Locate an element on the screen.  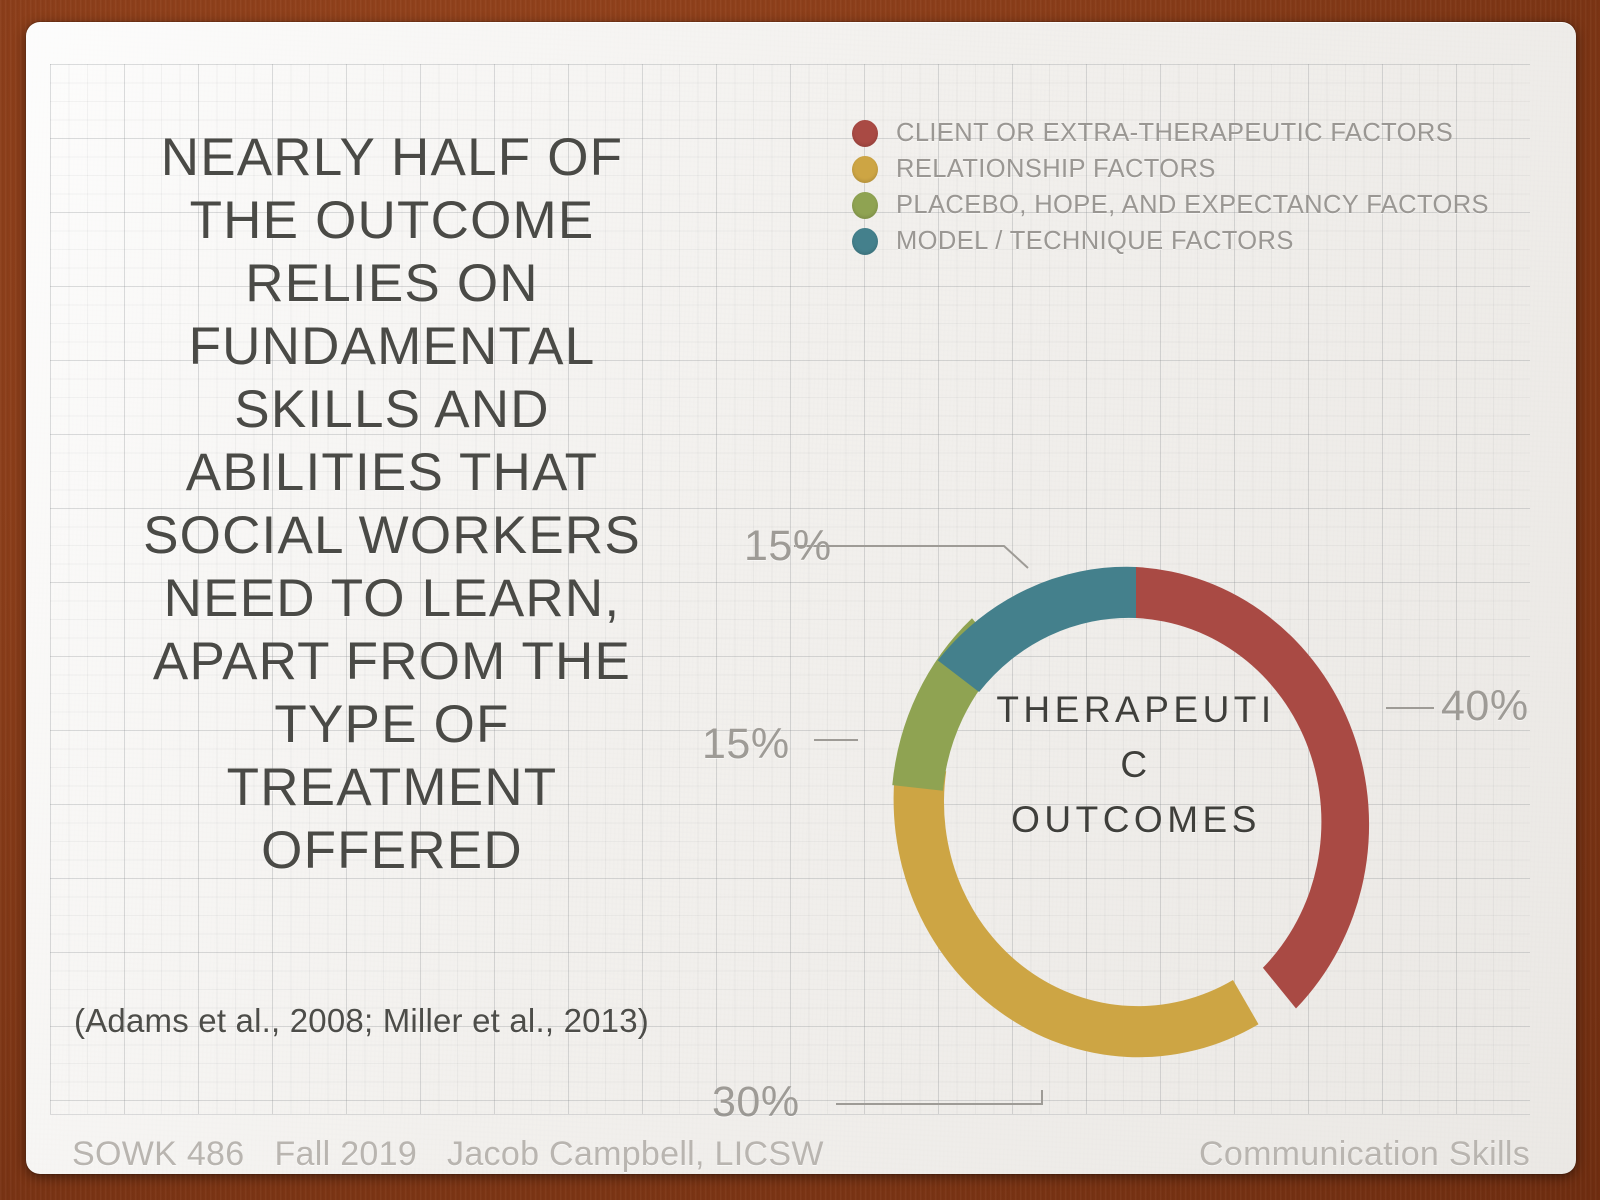
legend-item-placebo-factors: PLACEBO, HOPE, AND EXPECTANCY FACTORS is located at coordinates (1202, 205).